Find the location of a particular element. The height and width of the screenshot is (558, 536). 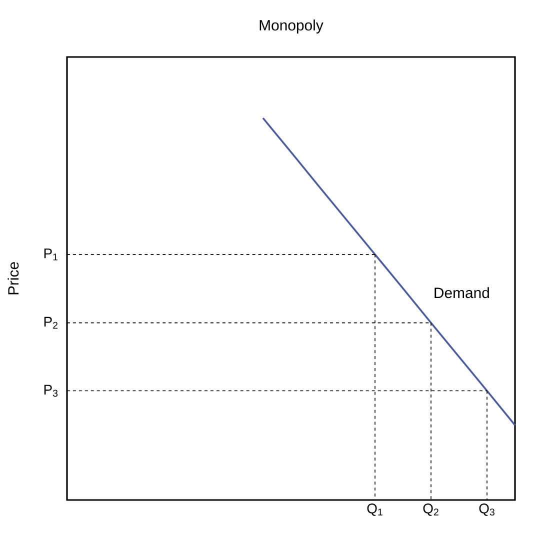

x-tick-label: Q$_{1}$ is located at coordinates (374, 510).